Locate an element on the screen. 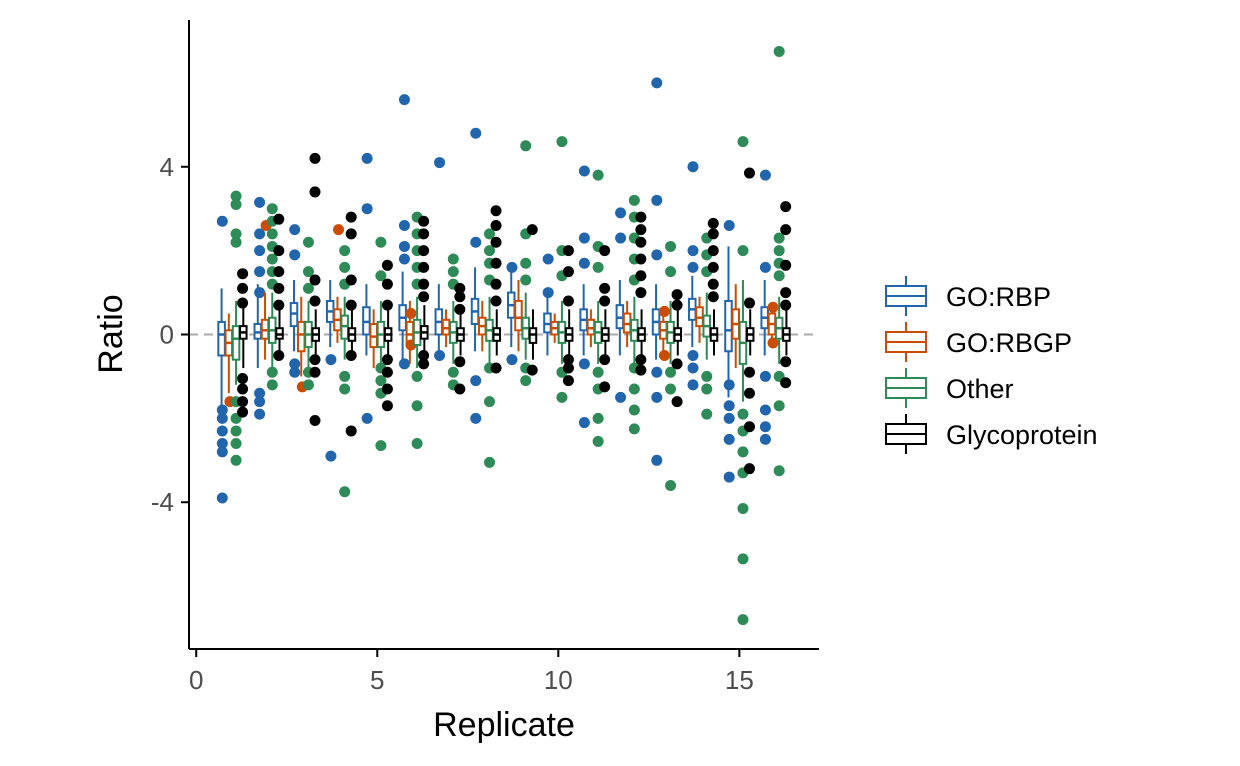  legend-item: Other is located at coordinates (949, 388).